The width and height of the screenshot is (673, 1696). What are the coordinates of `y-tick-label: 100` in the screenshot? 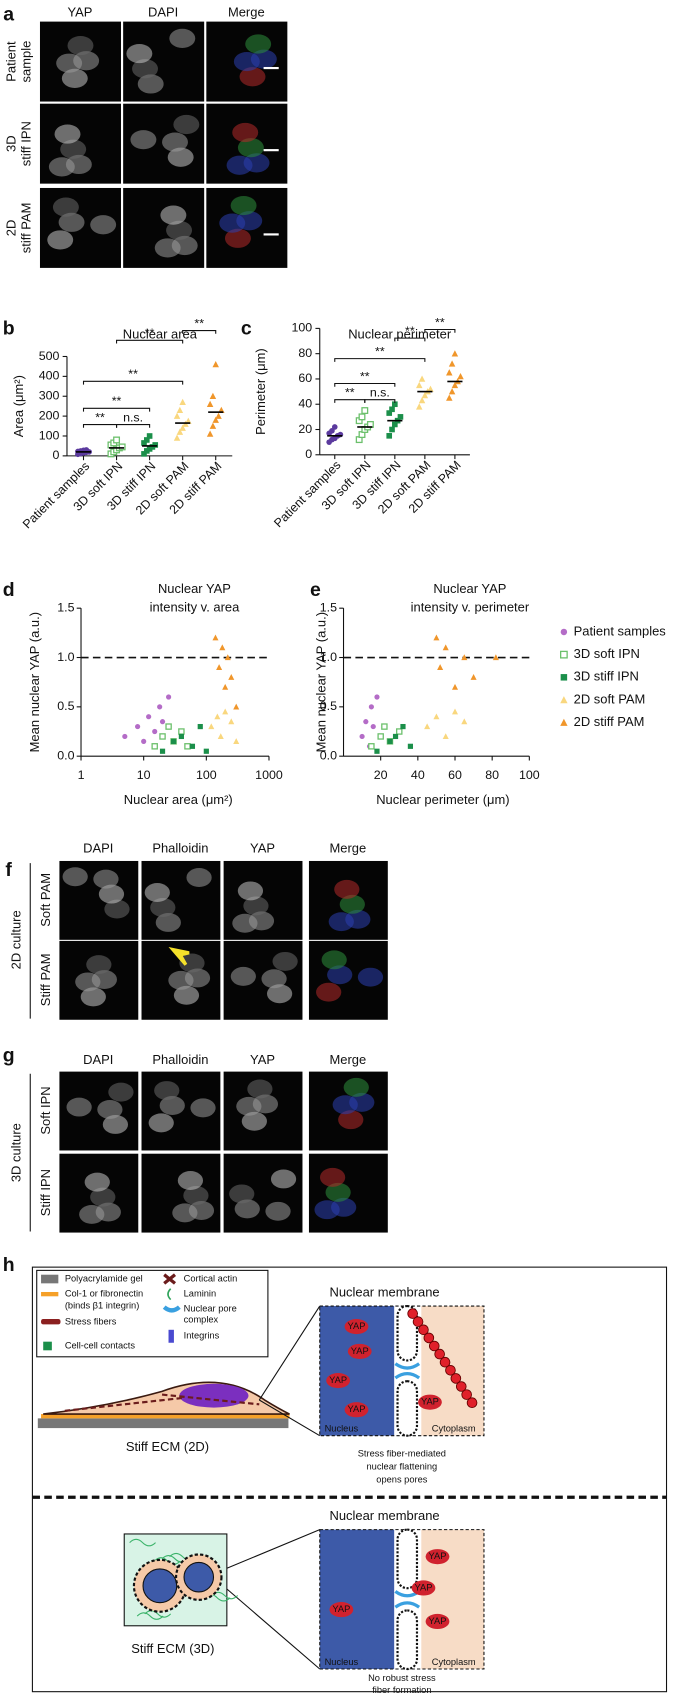 It's located at (49, 435).